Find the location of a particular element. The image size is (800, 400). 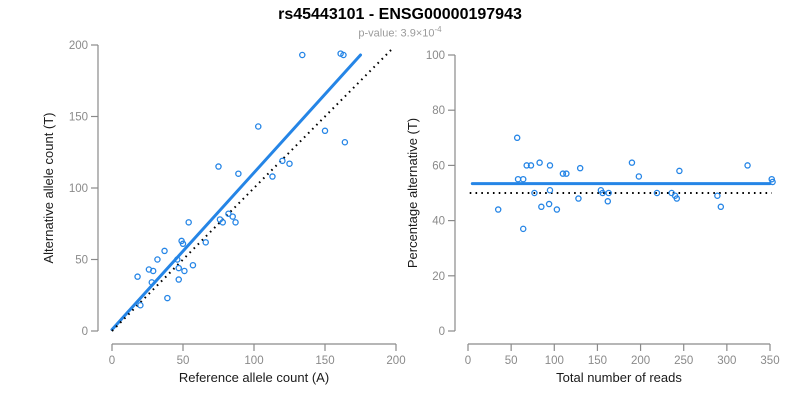

y-tick-label: 150 is located at coordinates (78, 118).